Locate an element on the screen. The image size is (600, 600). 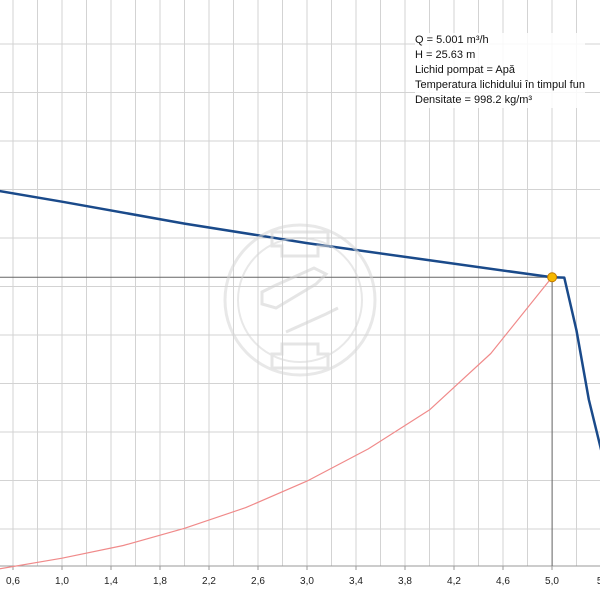
operating-point-marker is located at coordinates (552, 277).